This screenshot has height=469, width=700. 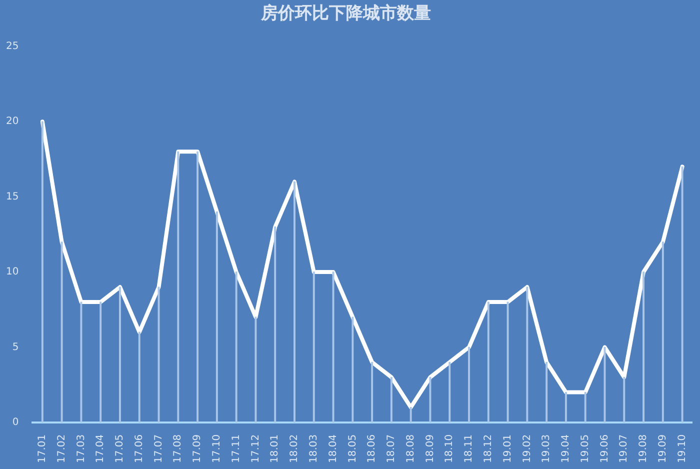 I want to click on y-tick-label: 20, so click(x=12, y=122).